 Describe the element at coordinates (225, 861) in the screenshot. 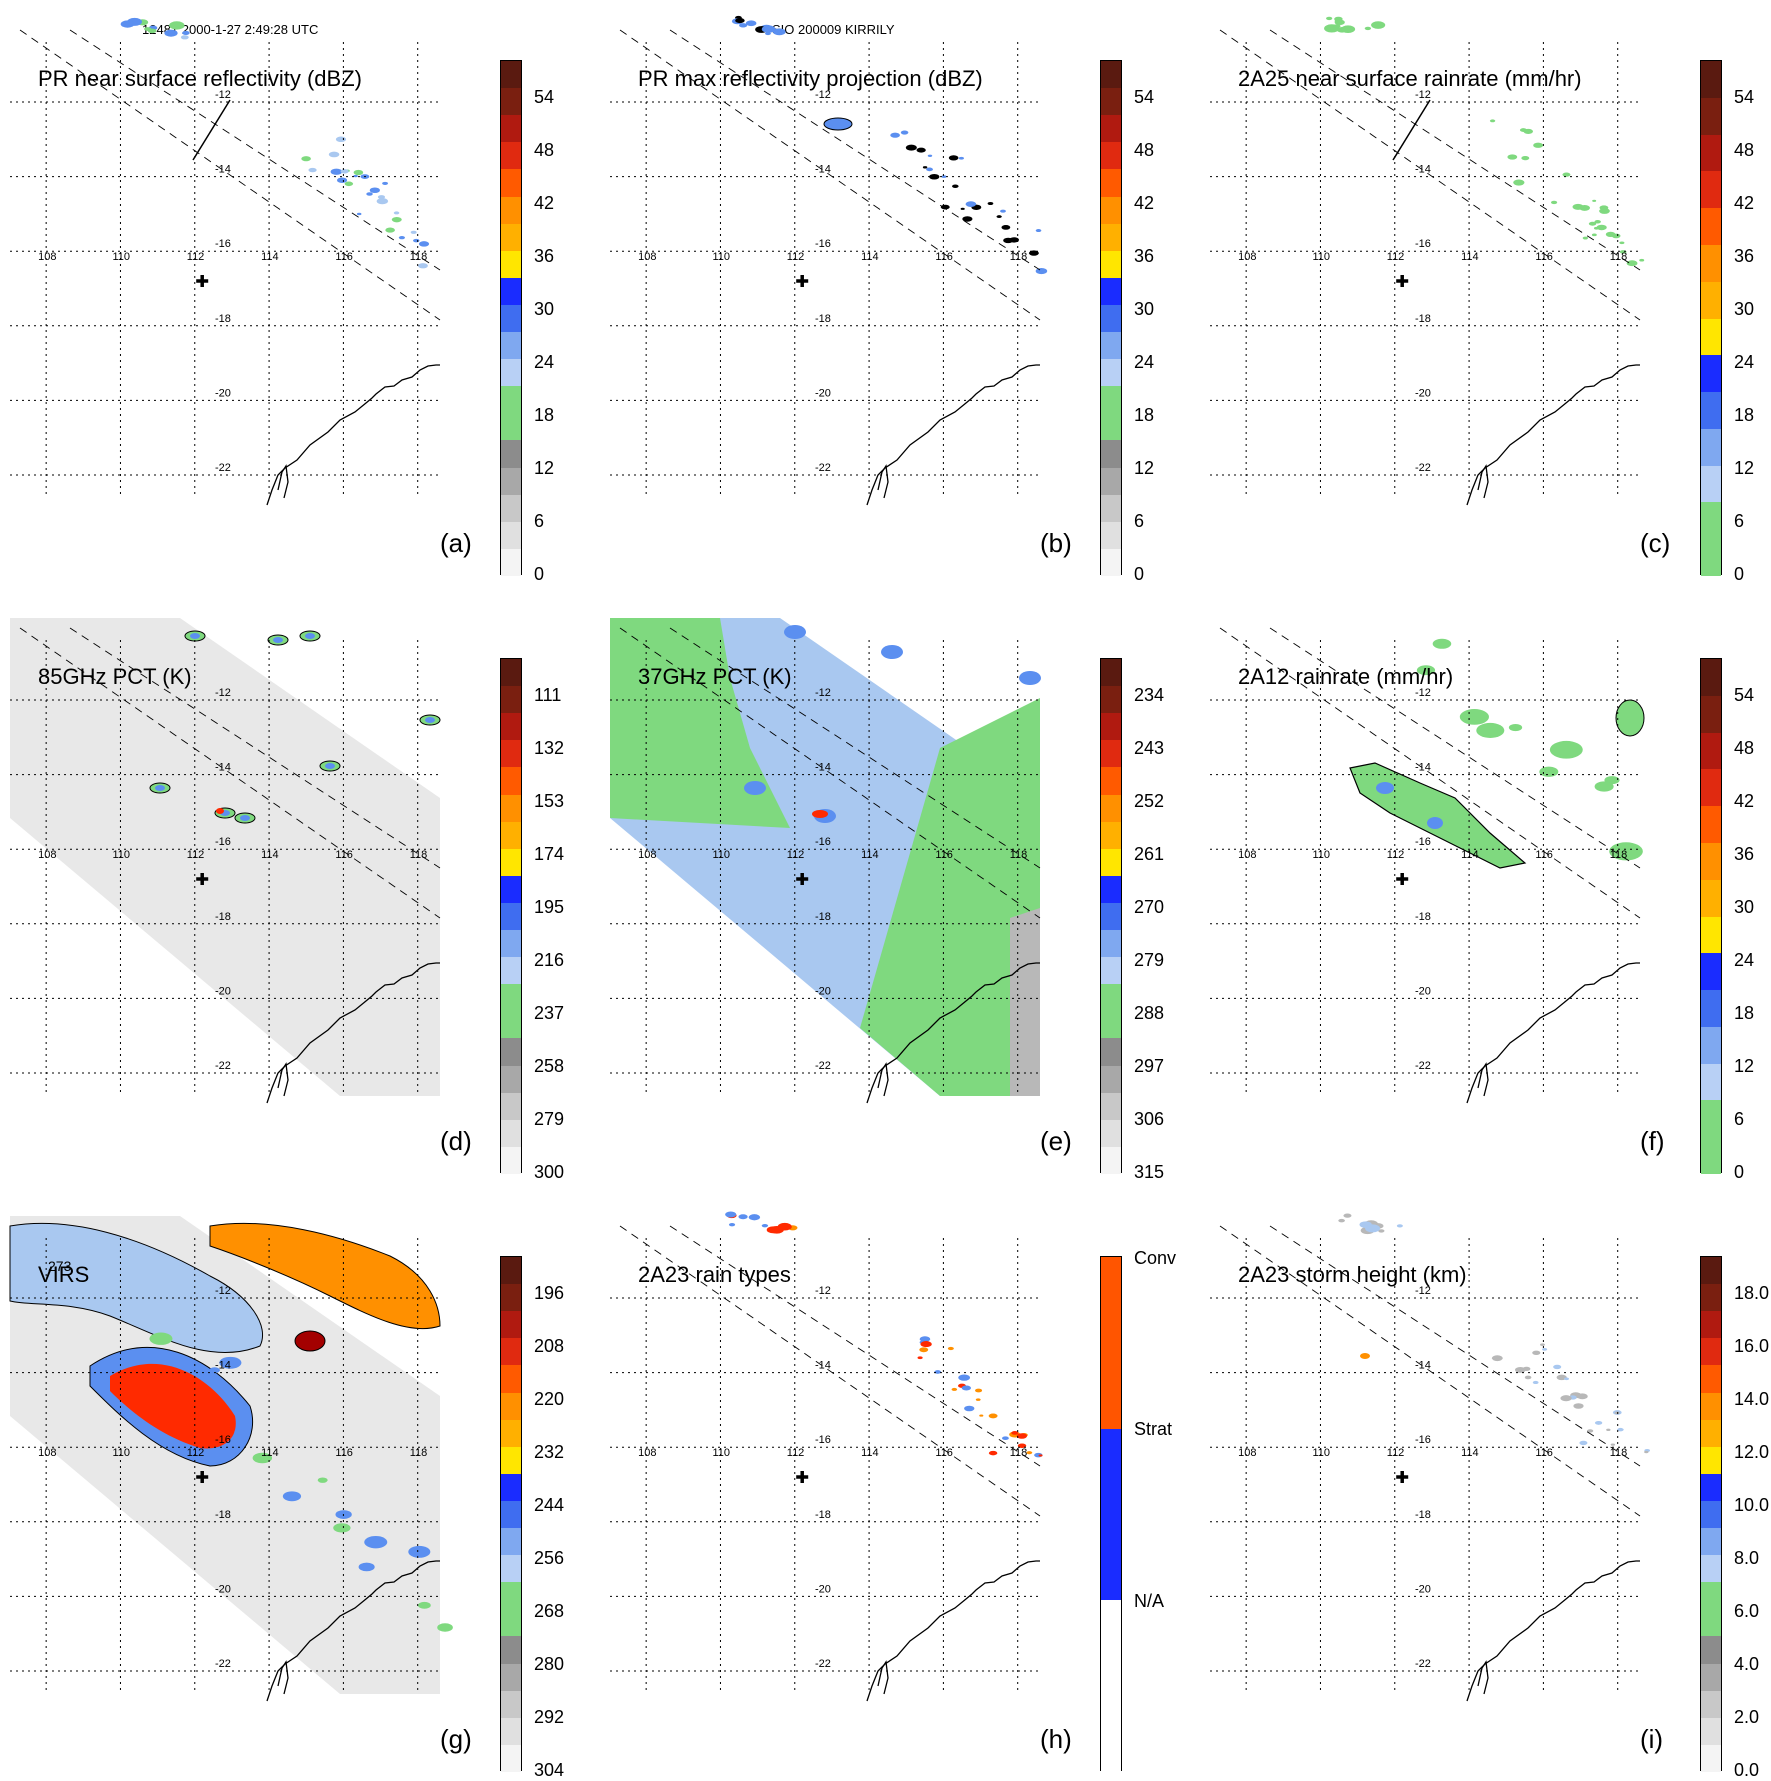

I see `map-d: -12 -14 -16 -18 -20 -22 108 110 112 114 116 118` at that location.